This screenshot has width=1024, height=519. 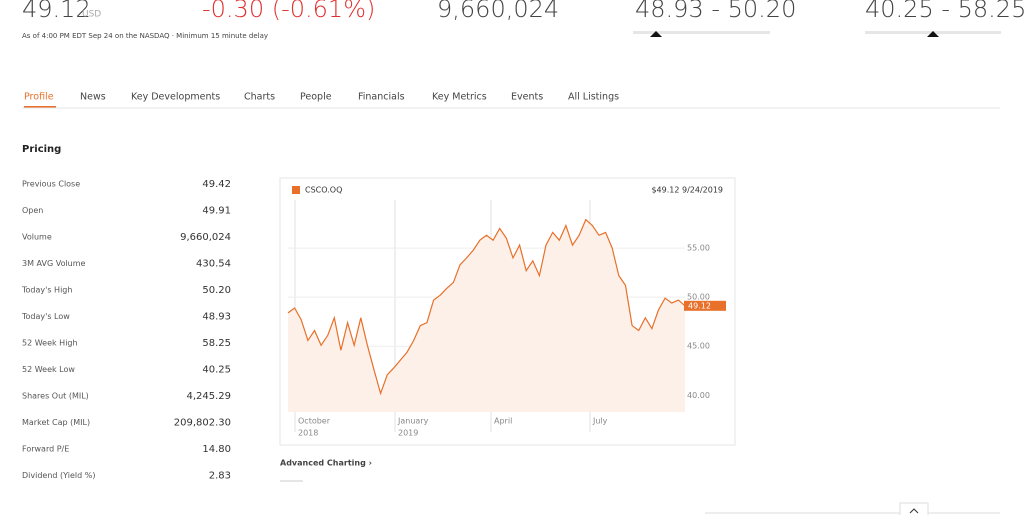 What do you see at coordinates (46, 290) in the screenshot?
I see `row-label: Today's High` at bounding box center [46, 290].